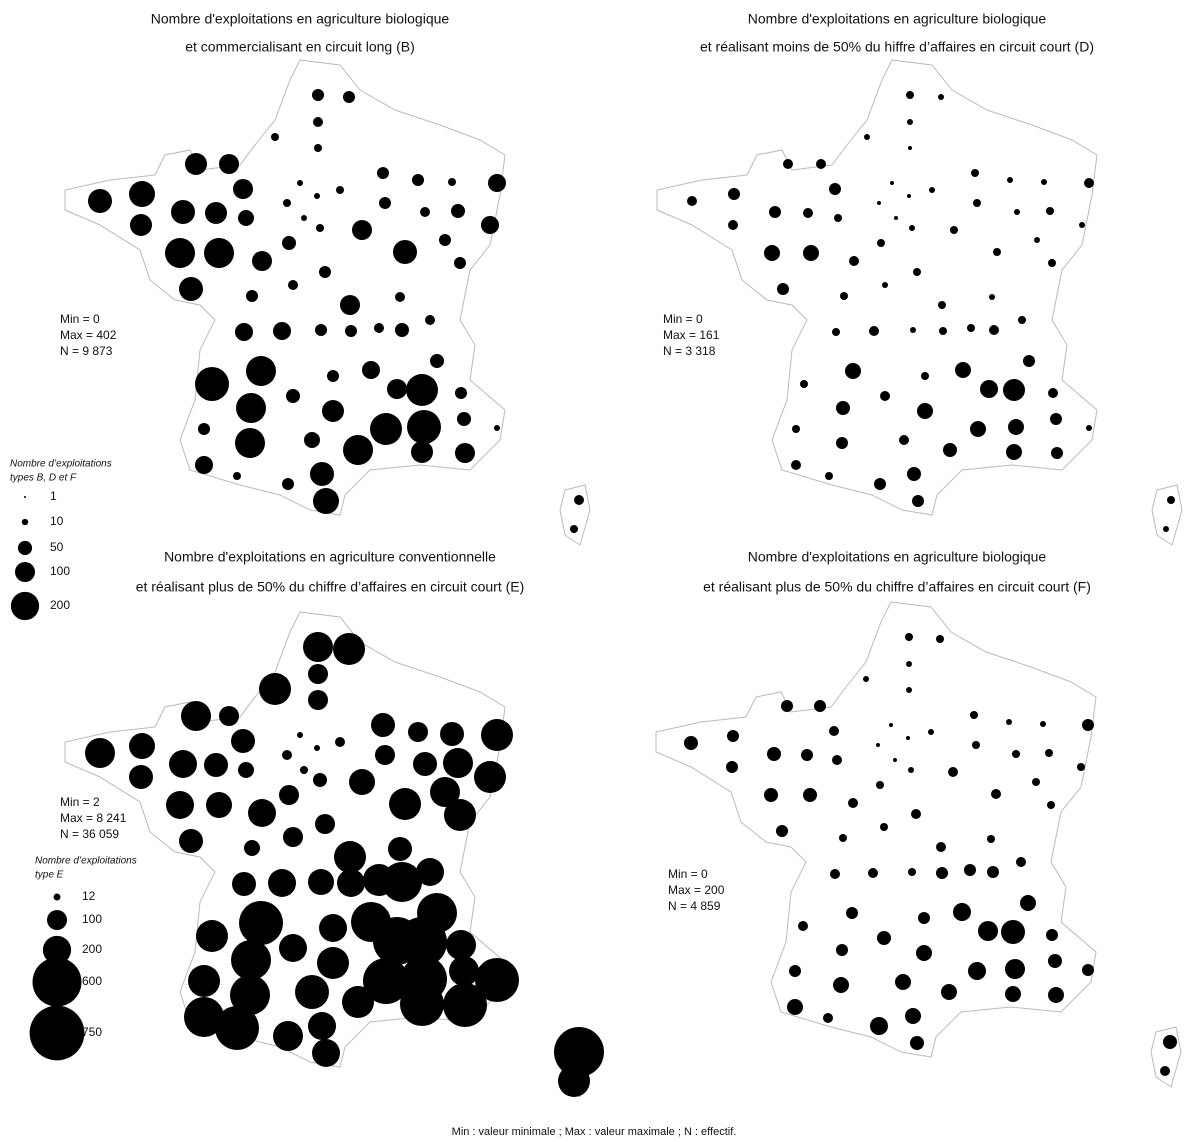  Describe the element at coordinates (285, 287) in the screenshot. I see `country-outline` at that location.